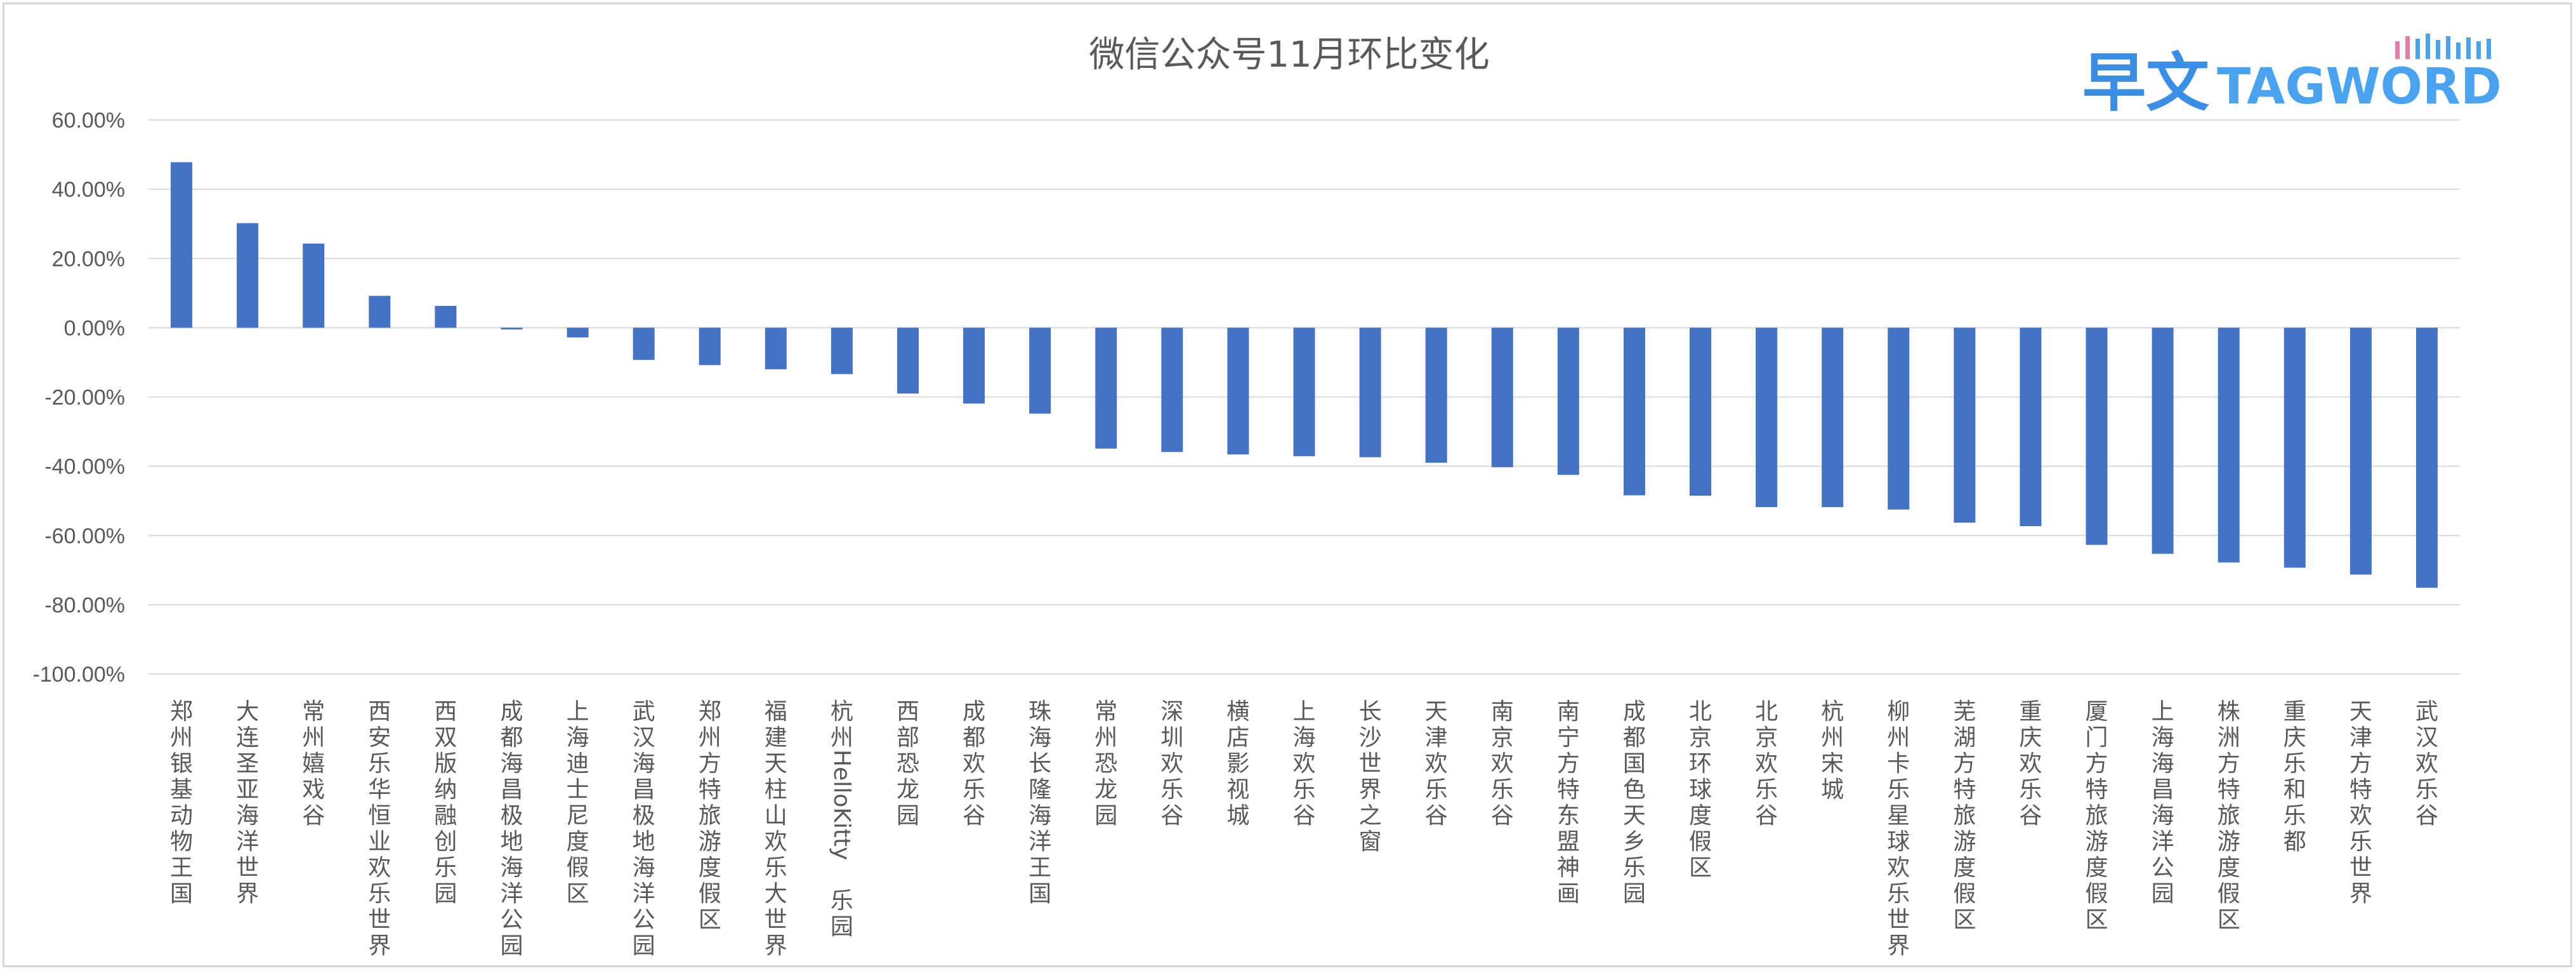 The image size is (2576, 971). Describe the element at coordinates (78, 675) in the screenshot. I see `y-tick-label: -100.00%` at that location.